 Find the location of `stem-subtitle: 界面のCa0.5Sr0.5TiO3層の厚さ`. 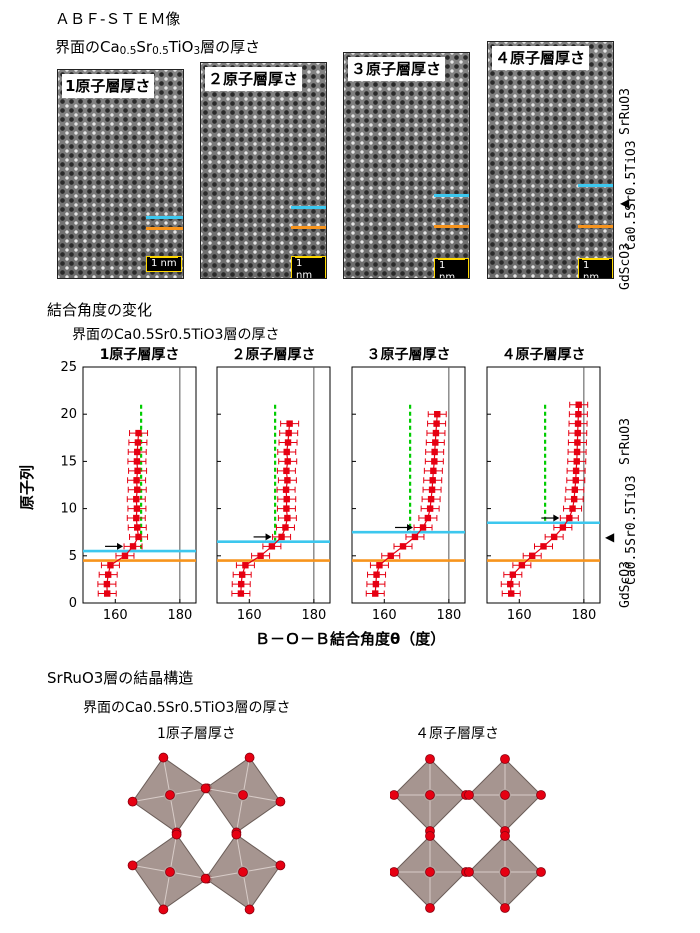

stem-subtitle: 界面のCa0.5Sr0.5TiO3層の厚さ is located at coordinates (158, 47).